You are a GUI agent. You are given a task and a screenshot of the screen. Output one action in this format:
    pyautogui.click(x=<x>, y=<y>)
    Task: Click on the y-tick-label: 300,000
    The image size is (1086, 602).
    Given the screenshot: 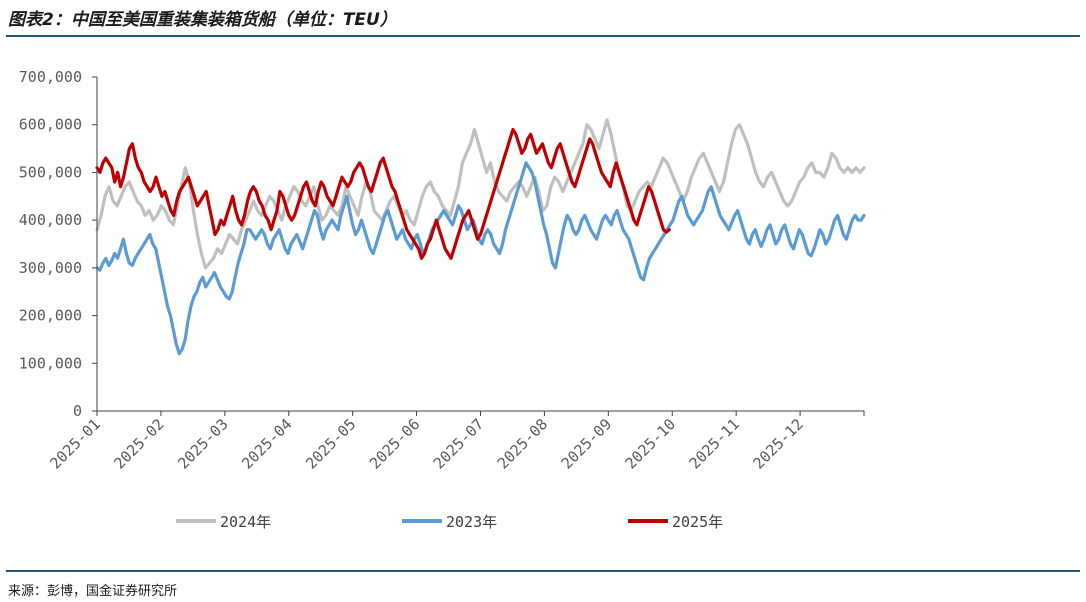 What is the action you would take?
    pyautogui.click(x=50, y=268)
    